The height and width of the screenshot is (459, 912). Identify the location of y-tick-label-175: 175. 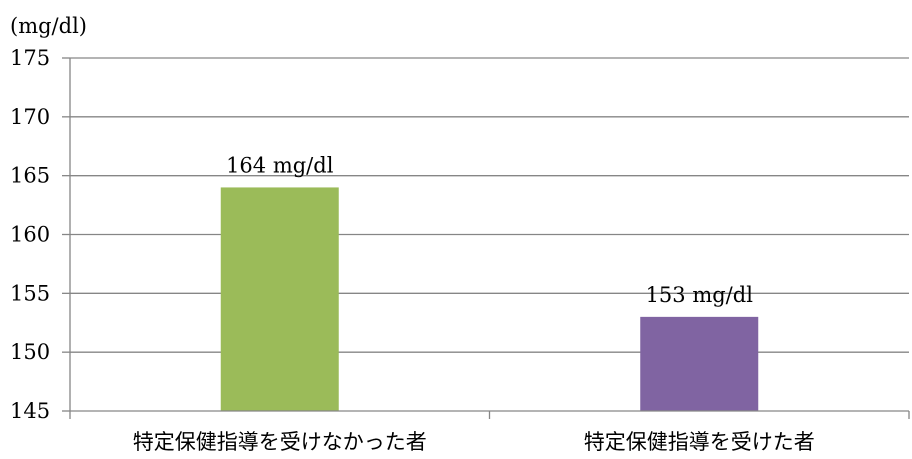
(30, 58).